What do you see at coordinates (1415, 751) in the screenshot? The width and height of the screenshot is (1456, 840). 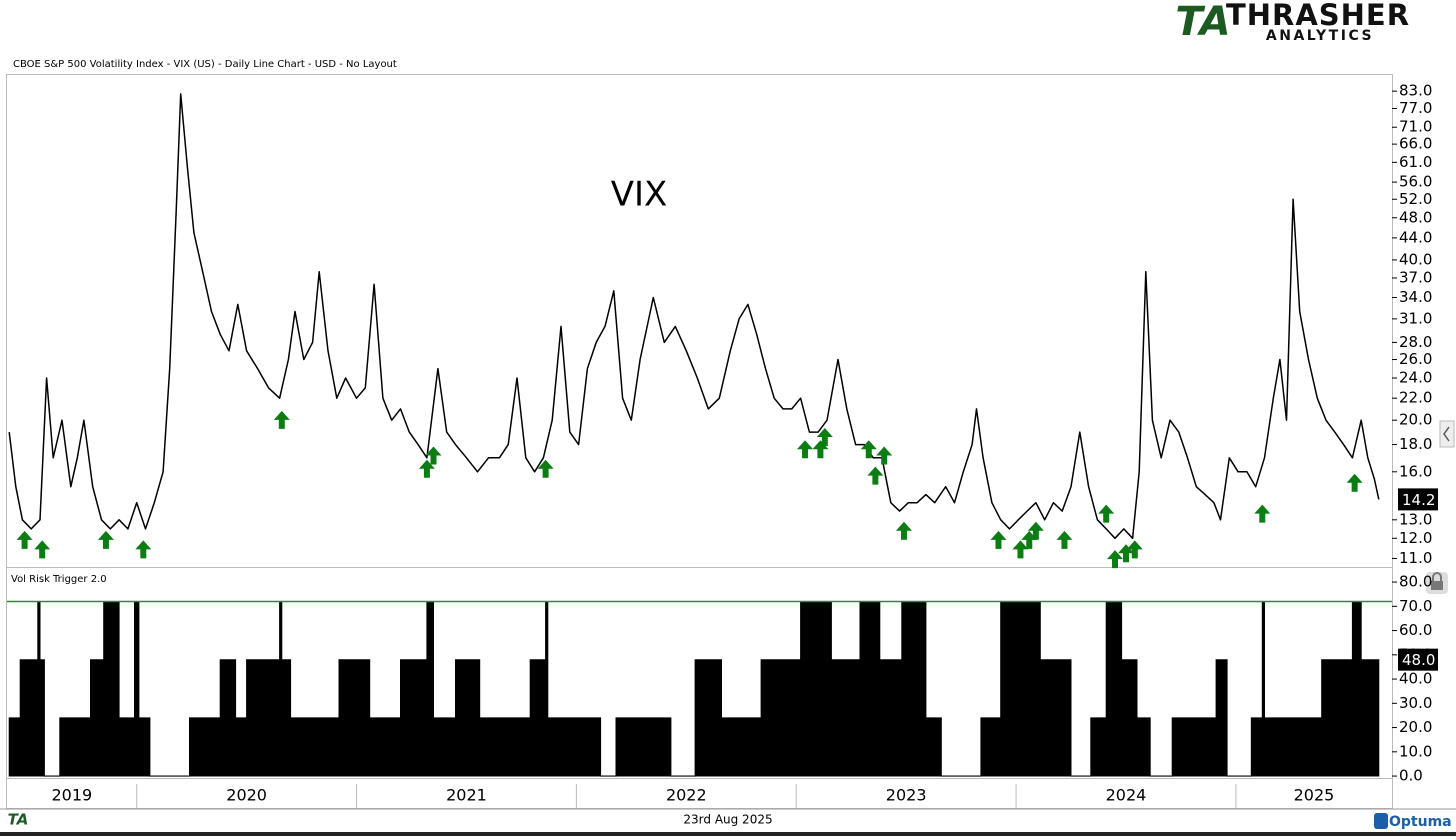 I see `y-tick-label: 10.0` at bounding box center [1415, 751].